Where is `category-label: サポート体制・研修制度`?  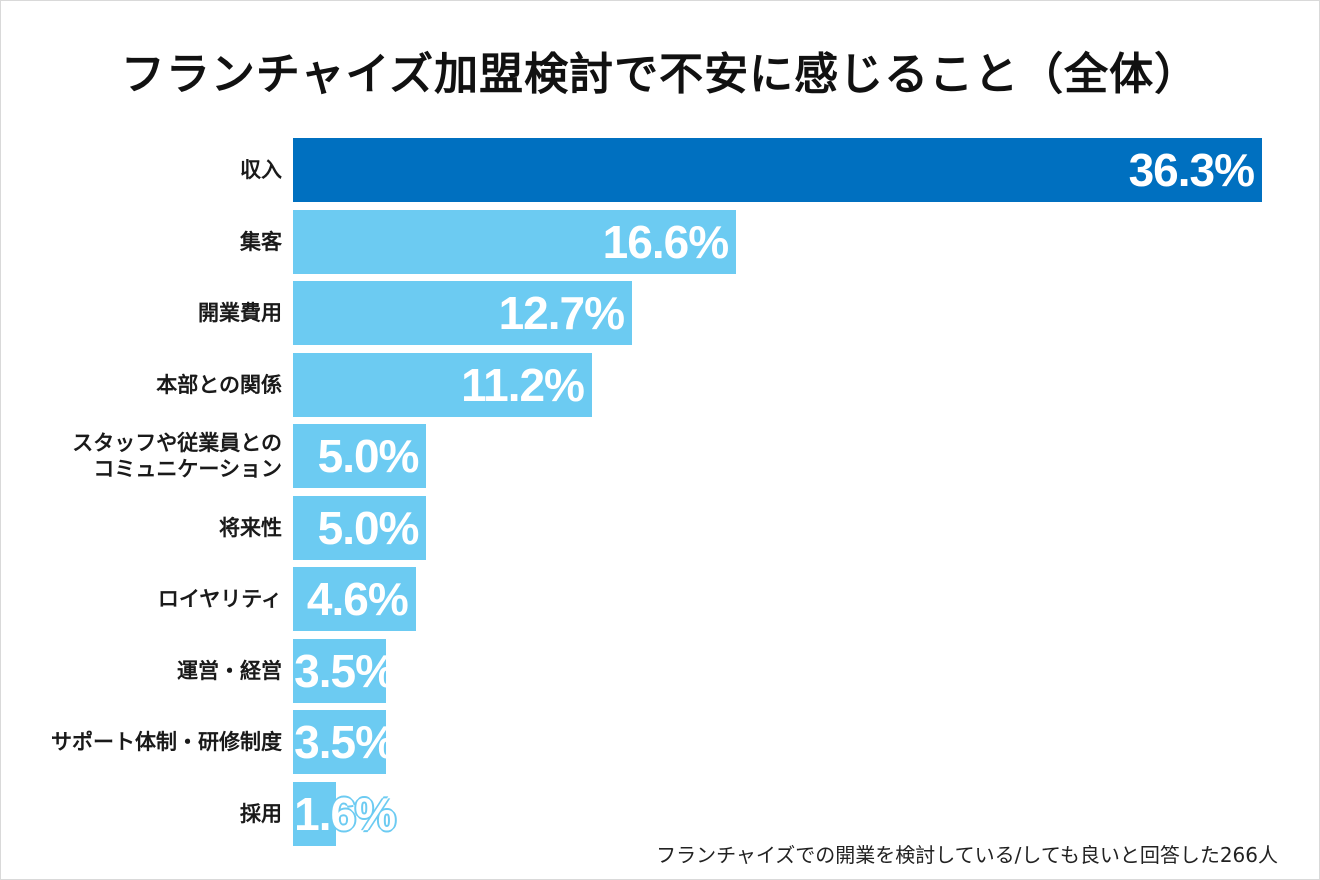 category-label: サポート体制・研修制度 is located at coordinates (166, 742).